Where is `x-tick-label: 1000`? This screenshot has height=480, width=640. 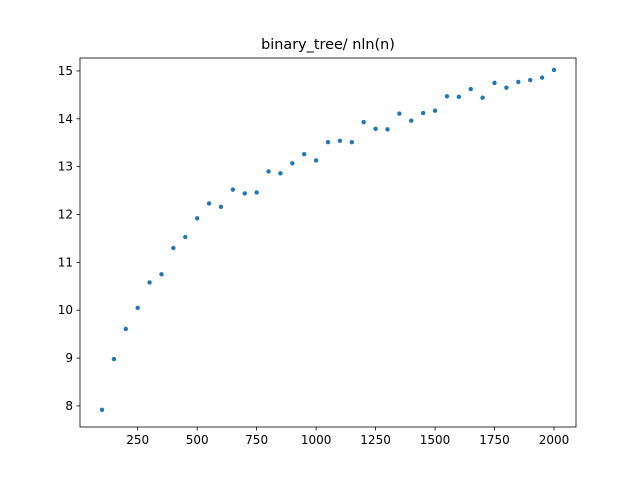 x-tick-label: 1000 is located at coordinates (316, 440).